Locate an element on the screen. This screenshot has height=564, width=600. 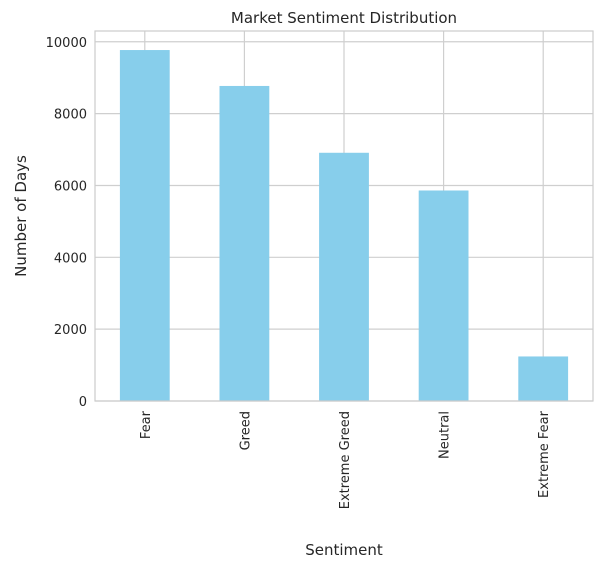
x-tick-label: Greed is located at coordinates (245, 430).